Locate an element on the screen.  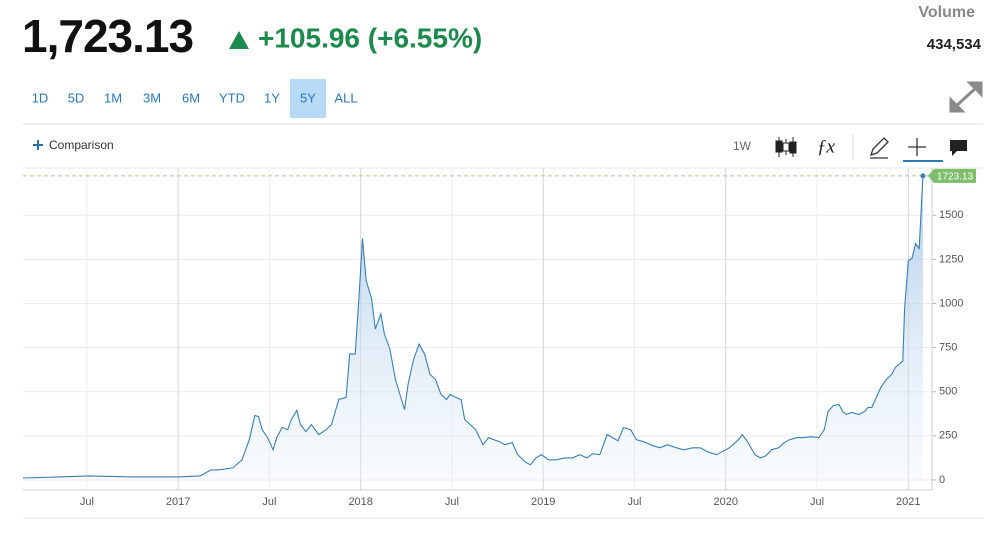
y-tick-label: 1000 is located at coordinates (951, 303).